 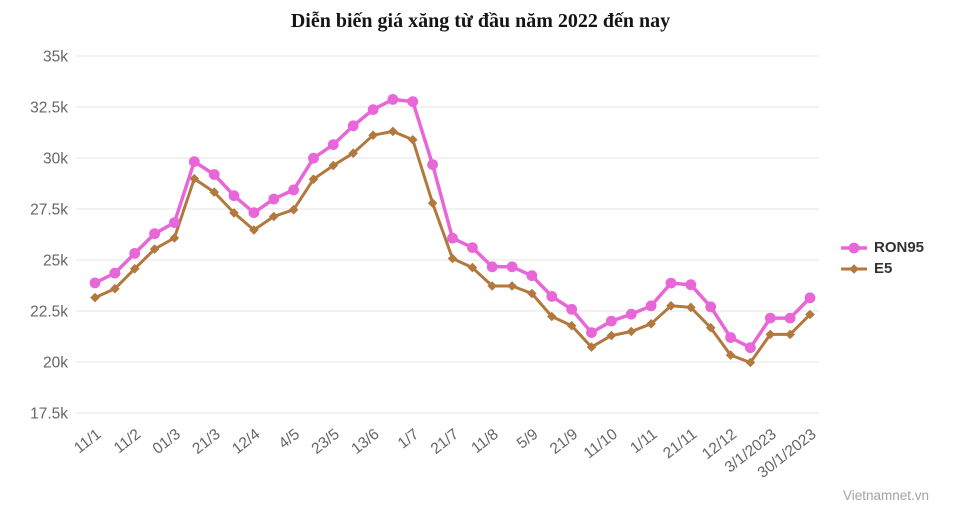 I want to click on x-axis-tick-label: 1/11, so click(x=643, y=441).